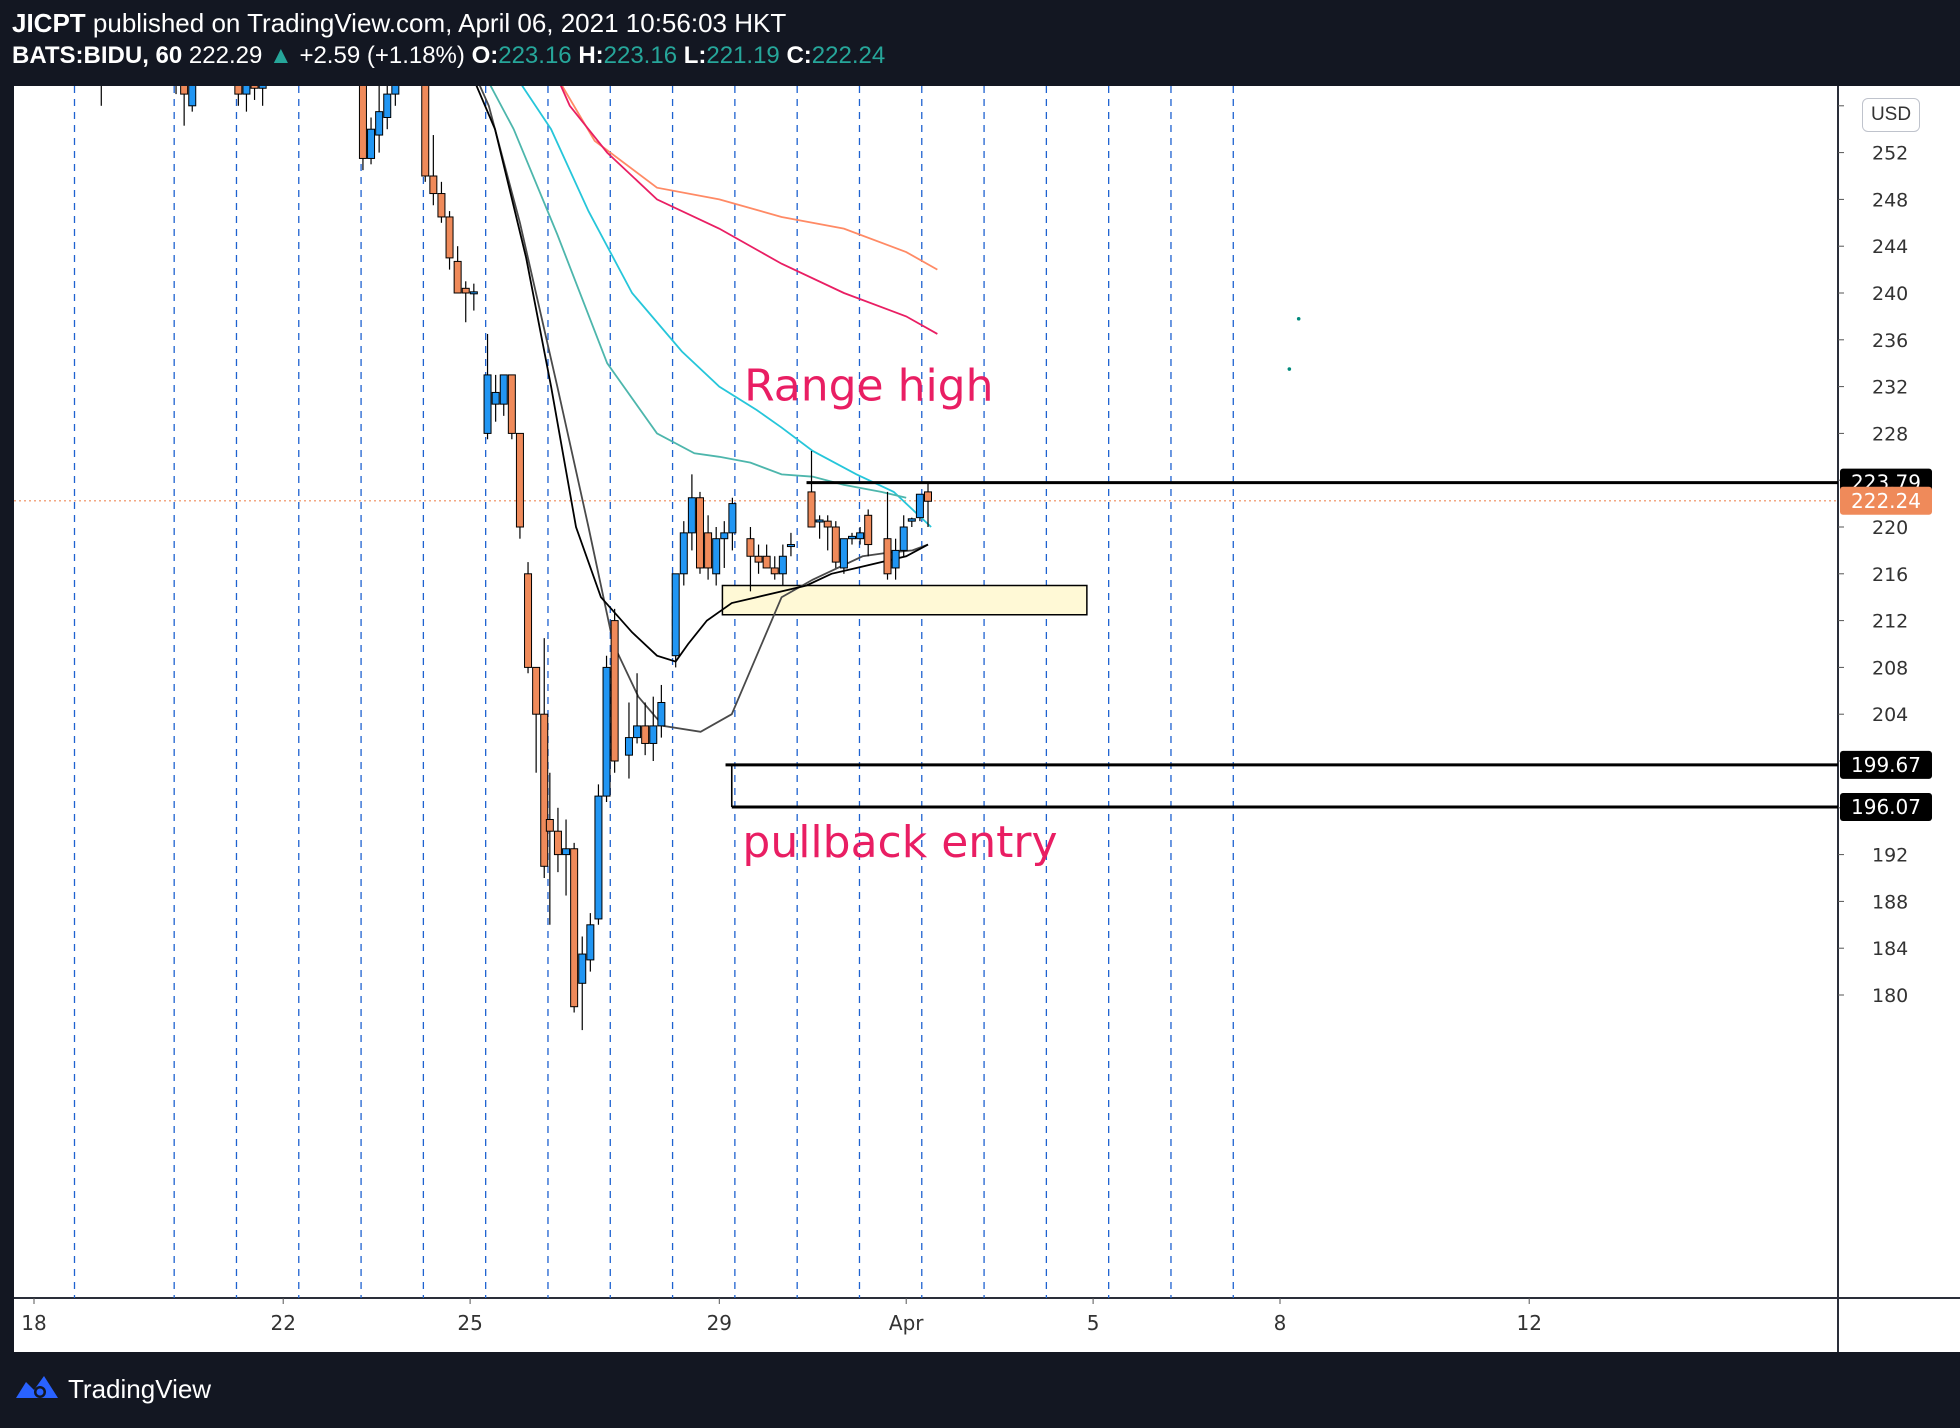 The height and width of the screenshot is (1428, 1960). Describe the element at coordinates (904, 600) in the screenshot. I see `support-zone` at that location.